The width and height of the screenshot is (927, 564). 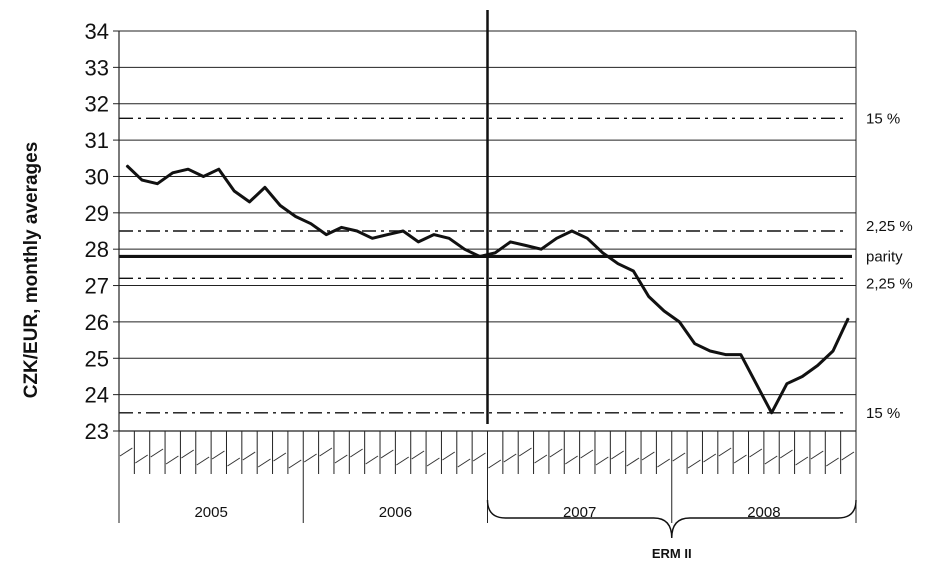 I want to click on x-axis-month-ticks, so click(x=487, y=477).